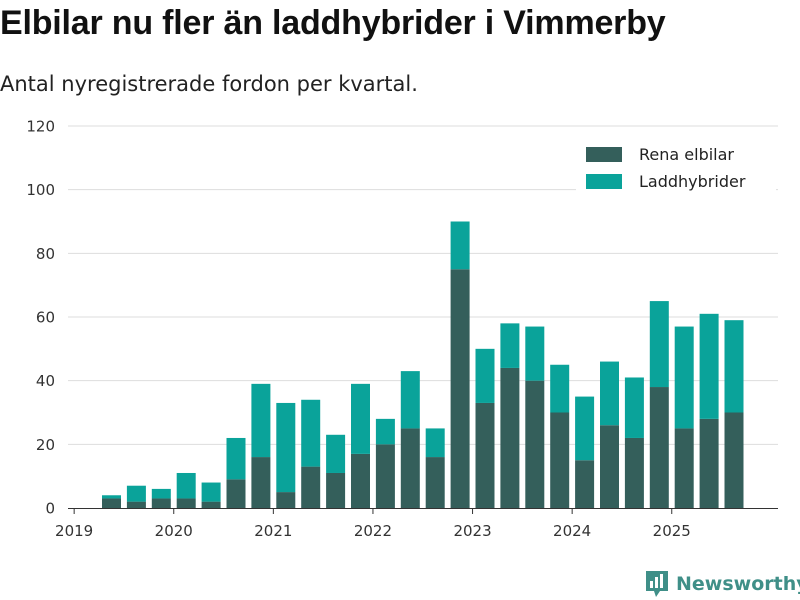 The width and height of the screenshot is (800, 600). Describe the element at coordinates (186, 485) in the screenshot. I see `bar-laddhybrider-2020-q1` at that location.